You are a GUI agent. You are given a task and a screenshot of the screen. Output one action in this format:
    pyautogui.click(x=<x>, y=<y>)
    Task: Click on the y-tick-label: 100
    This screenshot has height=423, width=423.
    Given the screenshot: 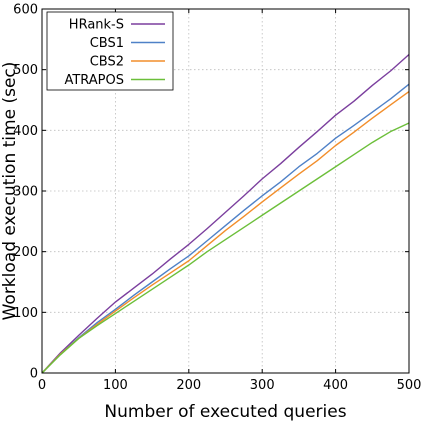 What is the action you would take?
    pyautogui.click(x=25, y=313)
    